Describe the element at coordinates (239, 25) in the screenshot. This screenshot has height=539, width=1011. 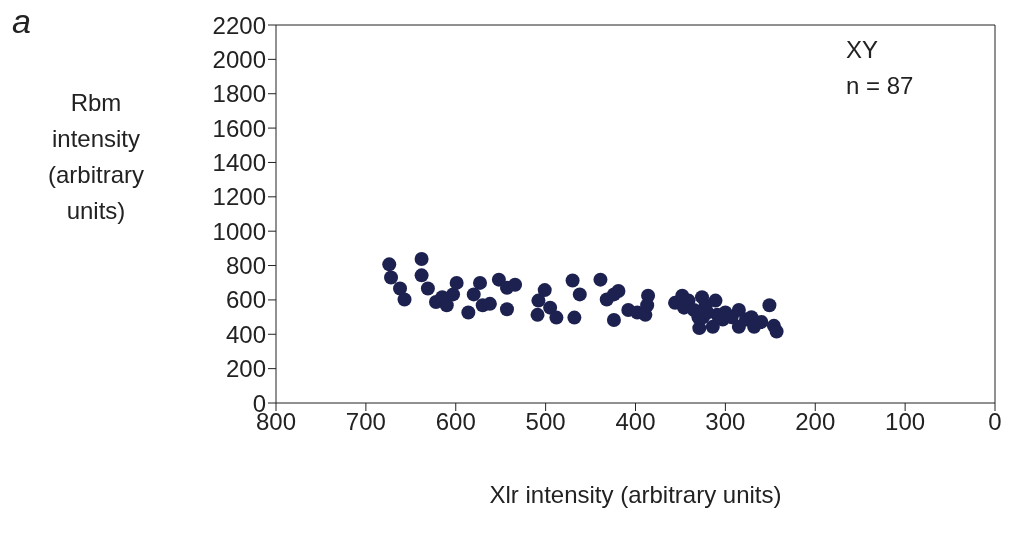
I see `y-tick-label: 2200` at that location.